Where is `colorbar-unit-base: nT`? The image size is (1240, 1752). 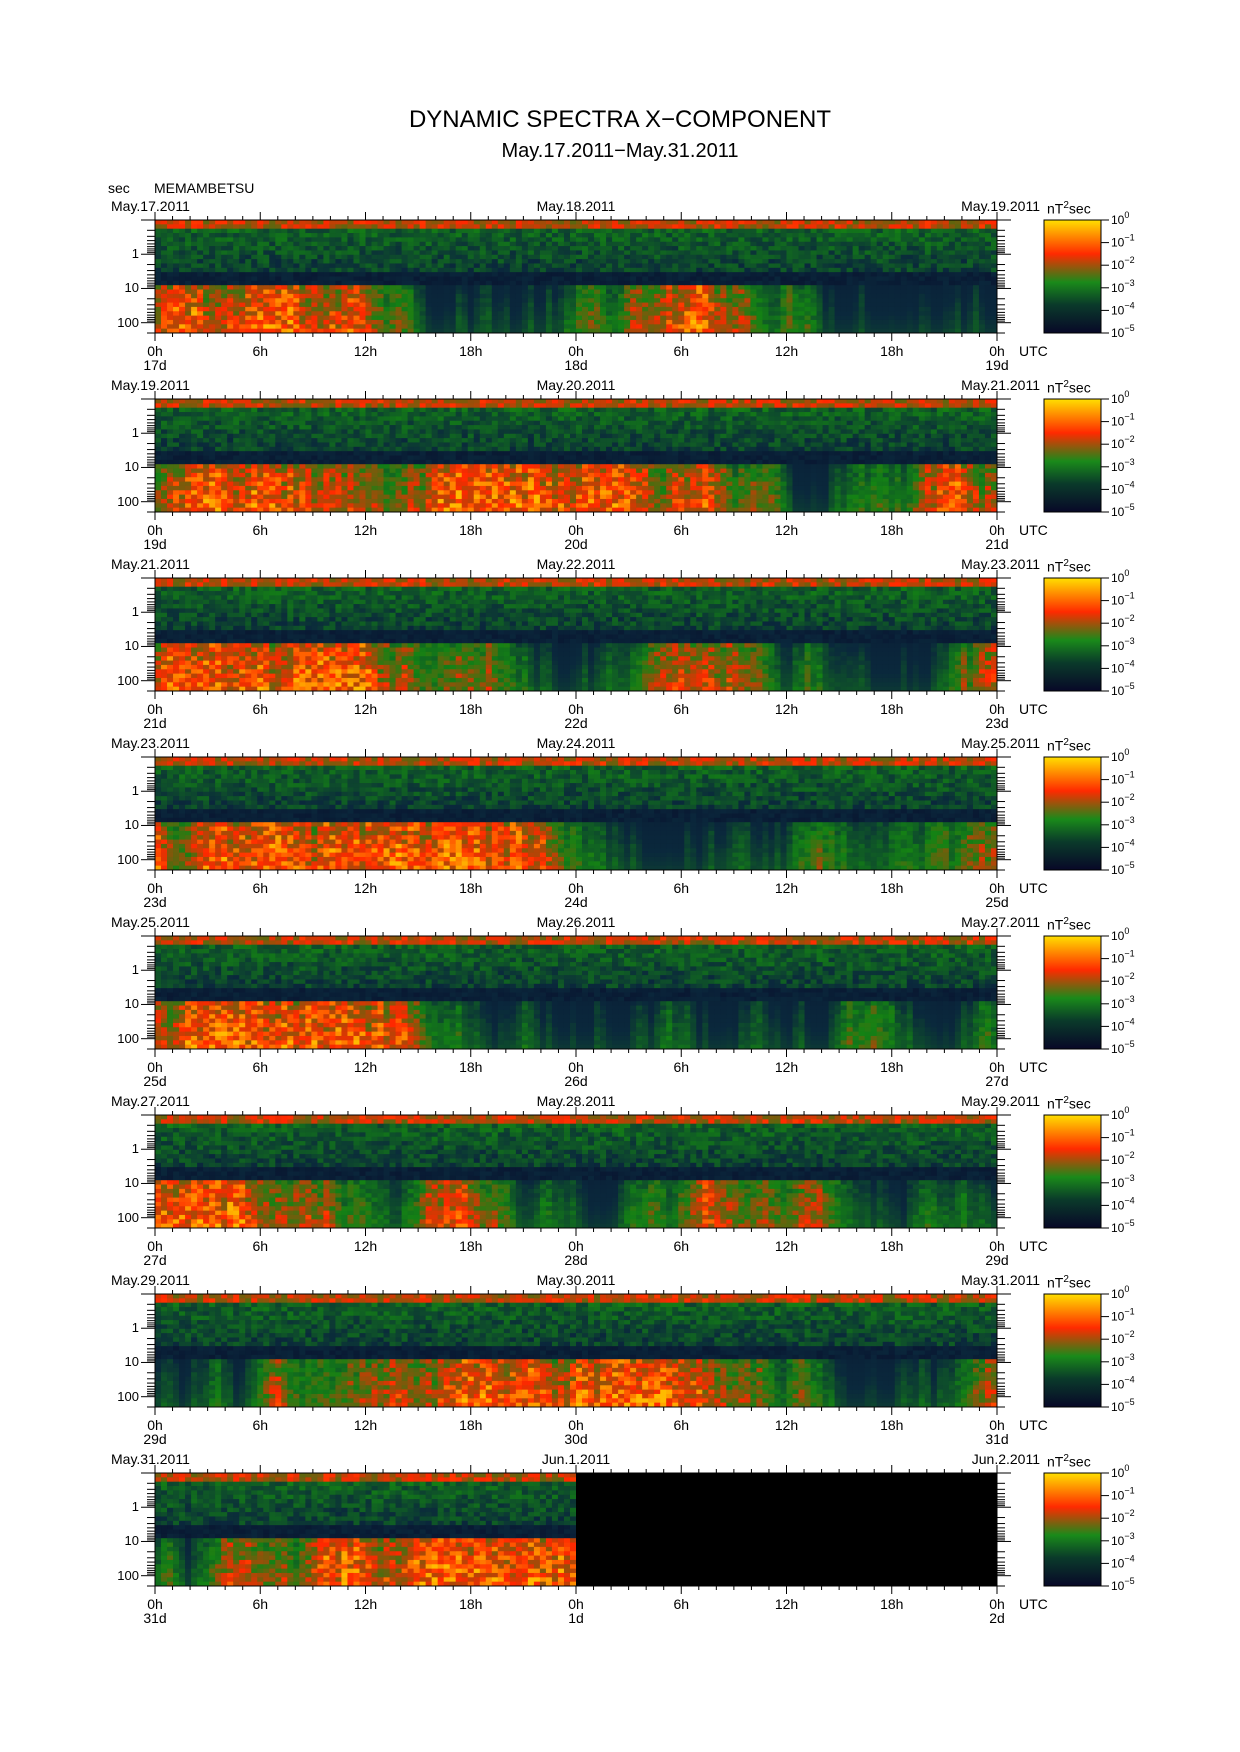
colorbar-unit-base: nT is located at coordinates (1055, 209).